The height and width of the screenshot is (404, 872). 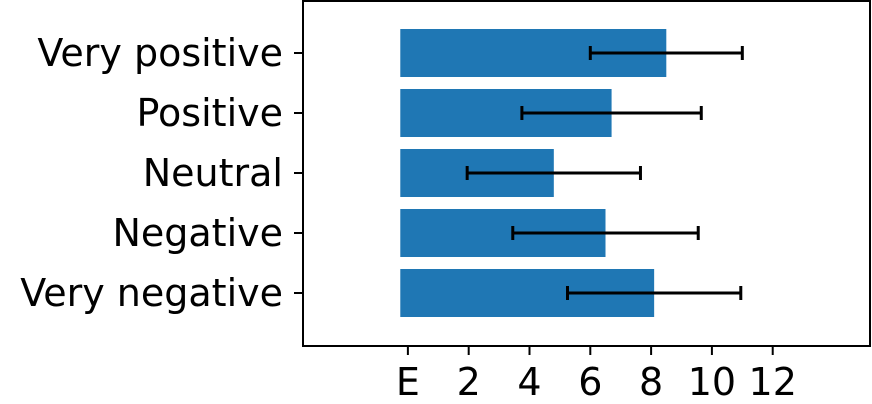 I want to click on y-tick-label: Very positive, so click(x=160, y=53).